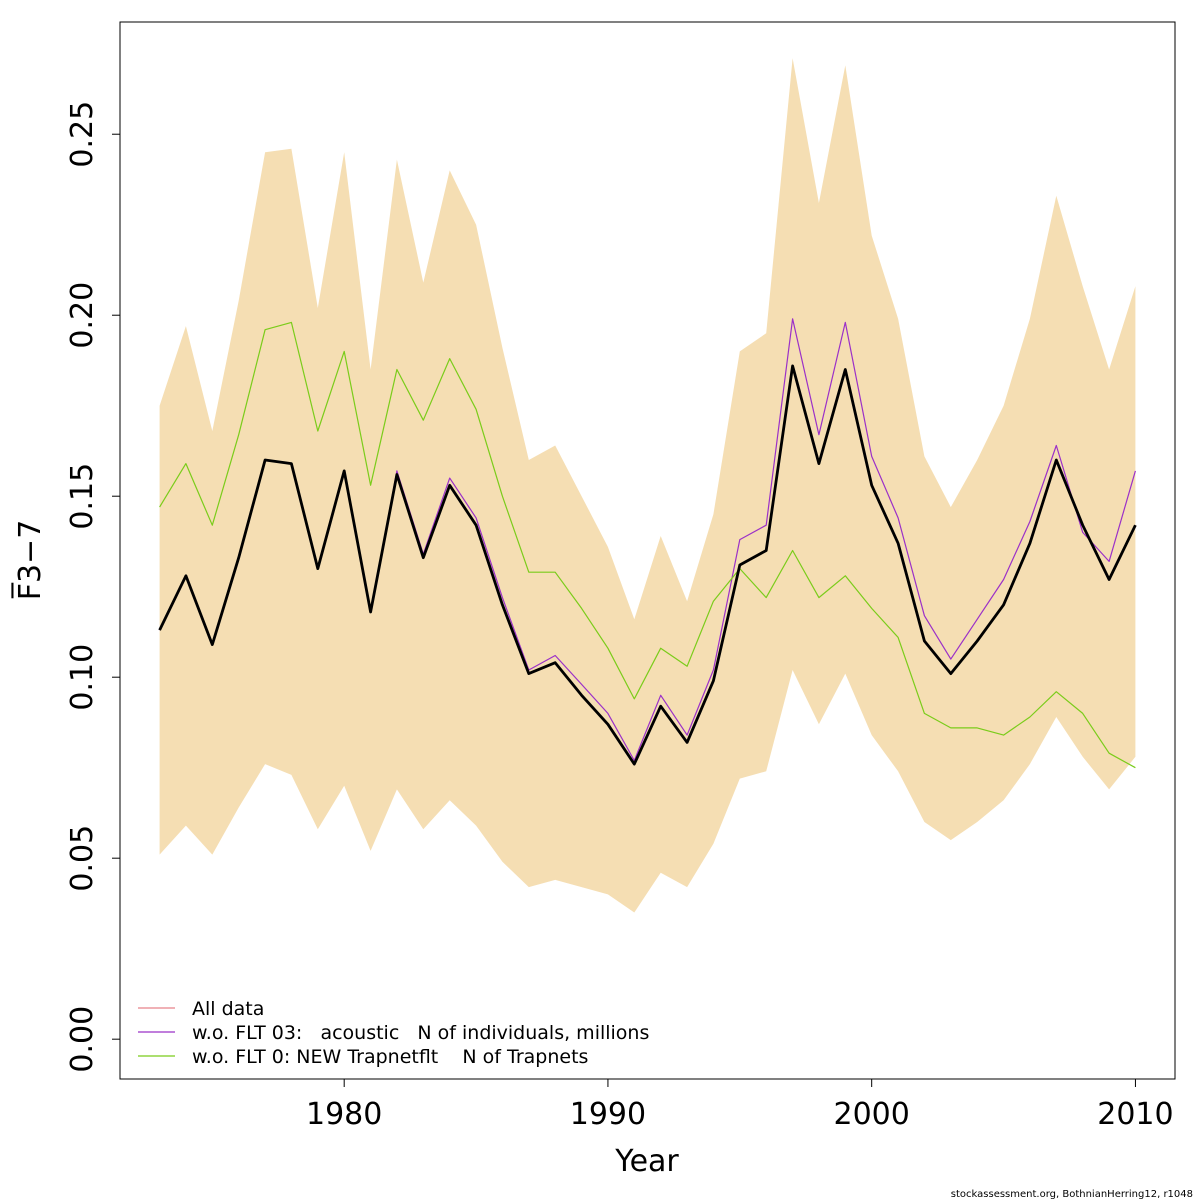 The image size is (1200, 1200). What do you see at coordinates (82, 1039) in the screenshot?
I see `y-tick-label: 0.00` at bounding box center [82, 1039].